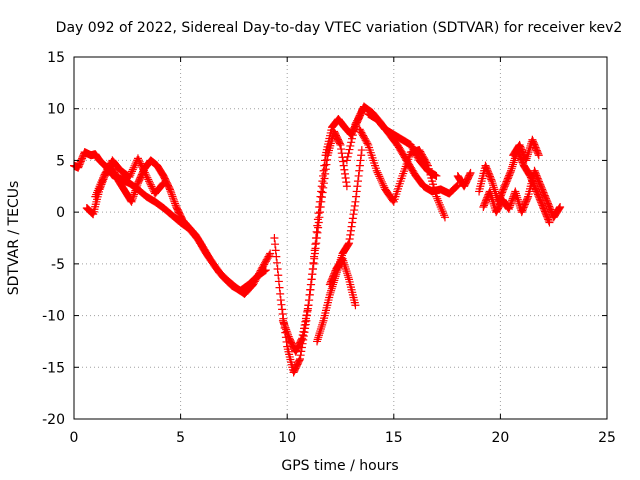 The height and width of the screenshot is (480, 640). I want to click on y-tick-label: -20, so click(53, 420).